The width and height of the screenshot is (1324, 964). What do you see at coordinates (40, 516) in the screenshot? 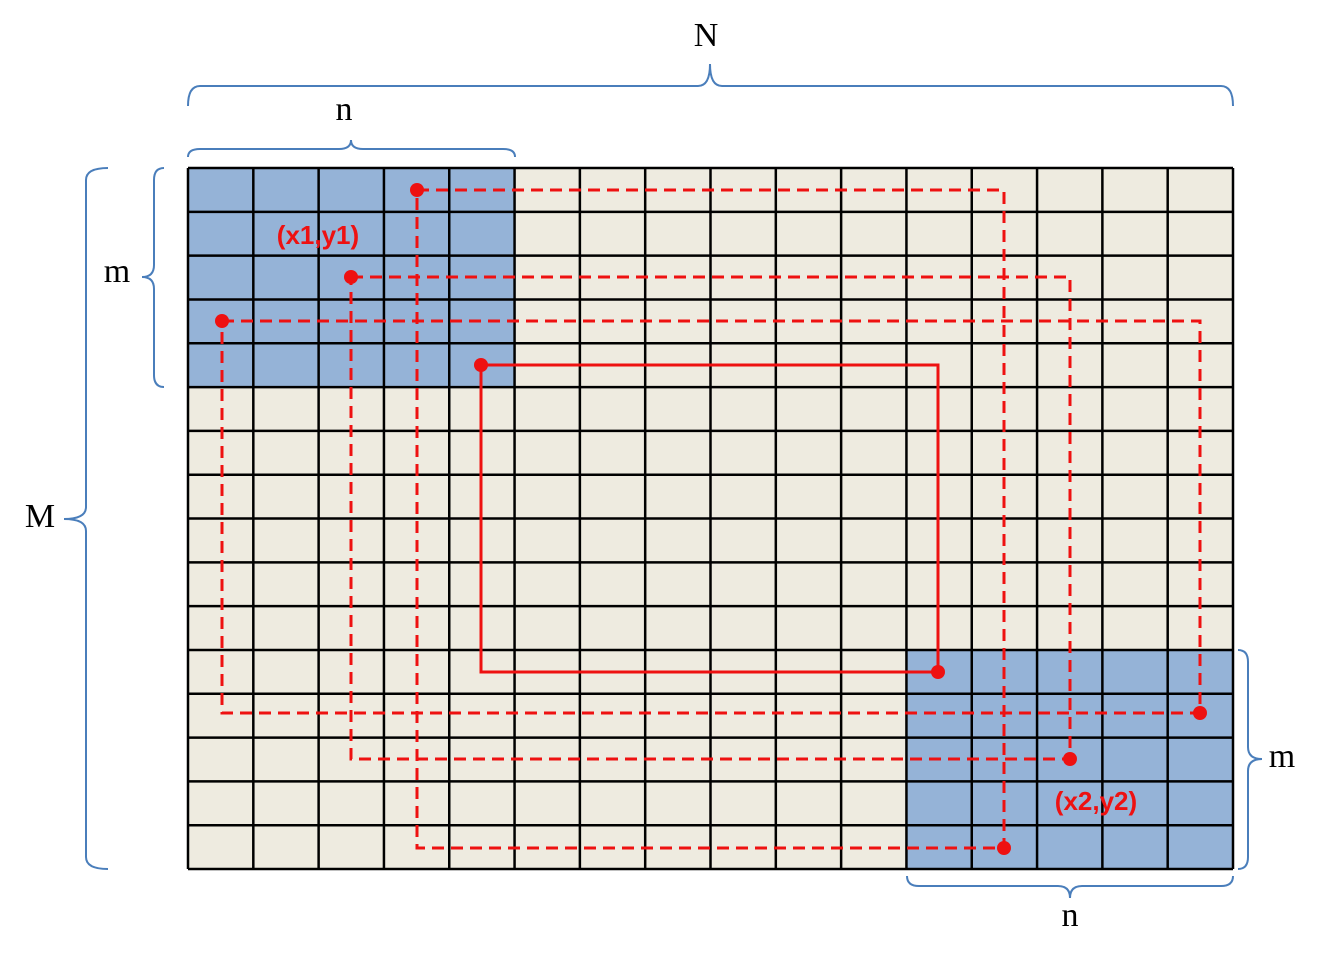
I see `label-big-height: M` at bounding box center [40, 516].